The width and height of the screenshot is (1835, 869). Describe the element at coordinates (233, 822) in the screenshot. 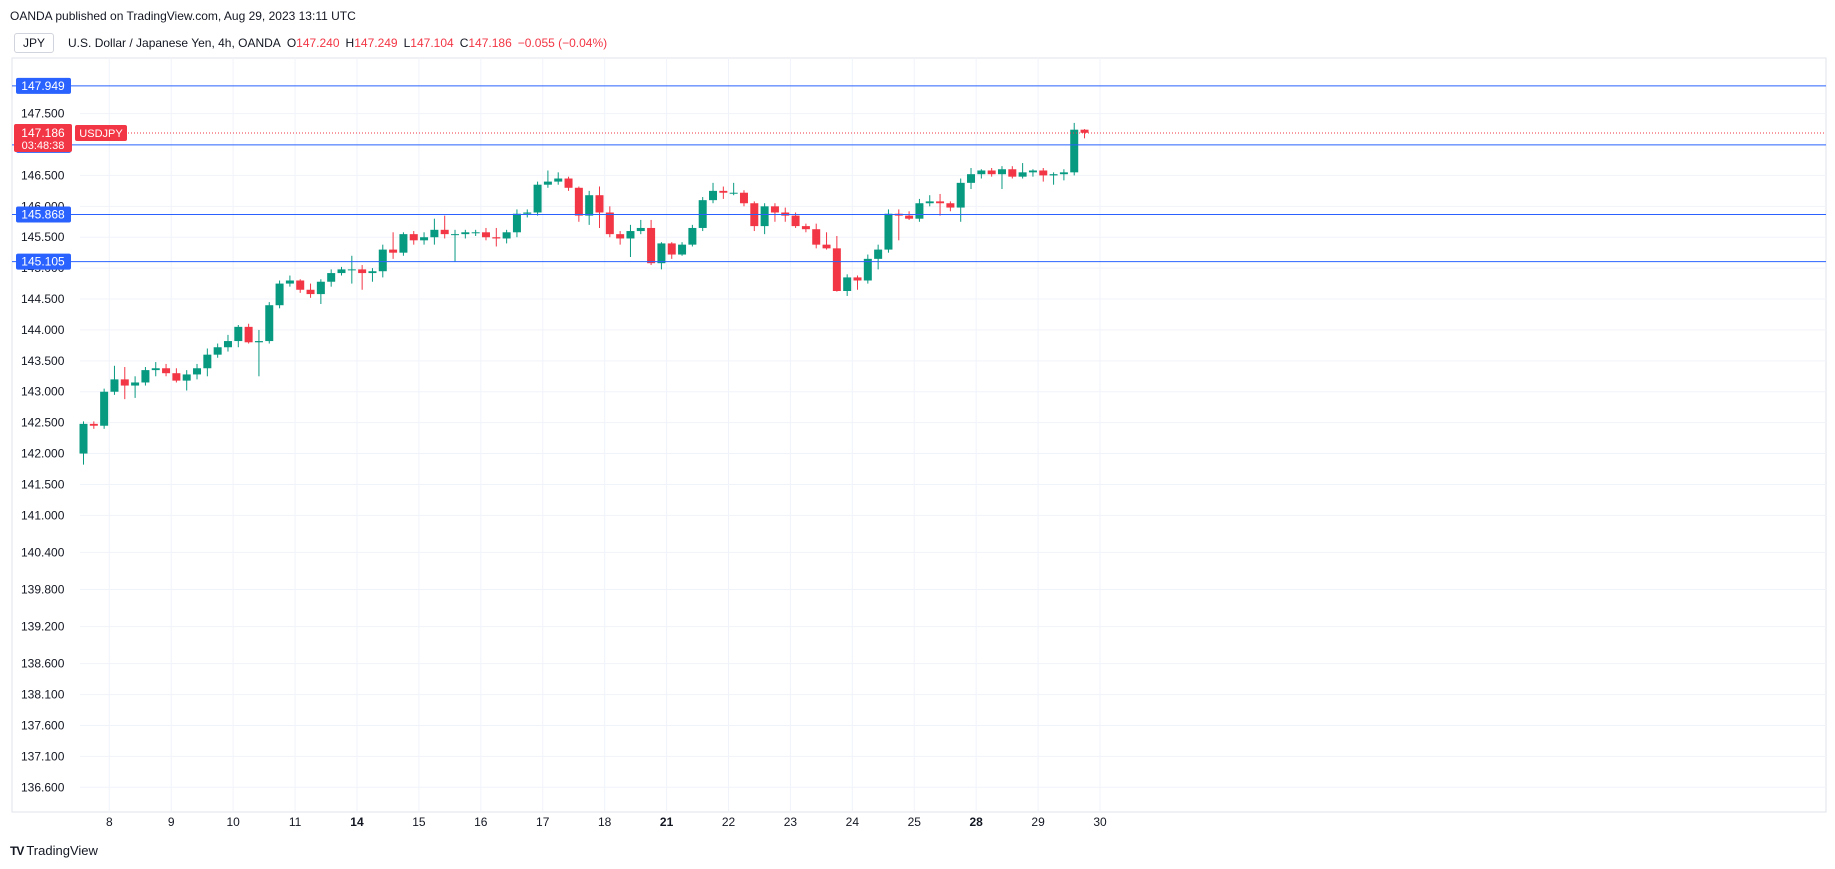

I see `time-tick-label: 10` at that location.